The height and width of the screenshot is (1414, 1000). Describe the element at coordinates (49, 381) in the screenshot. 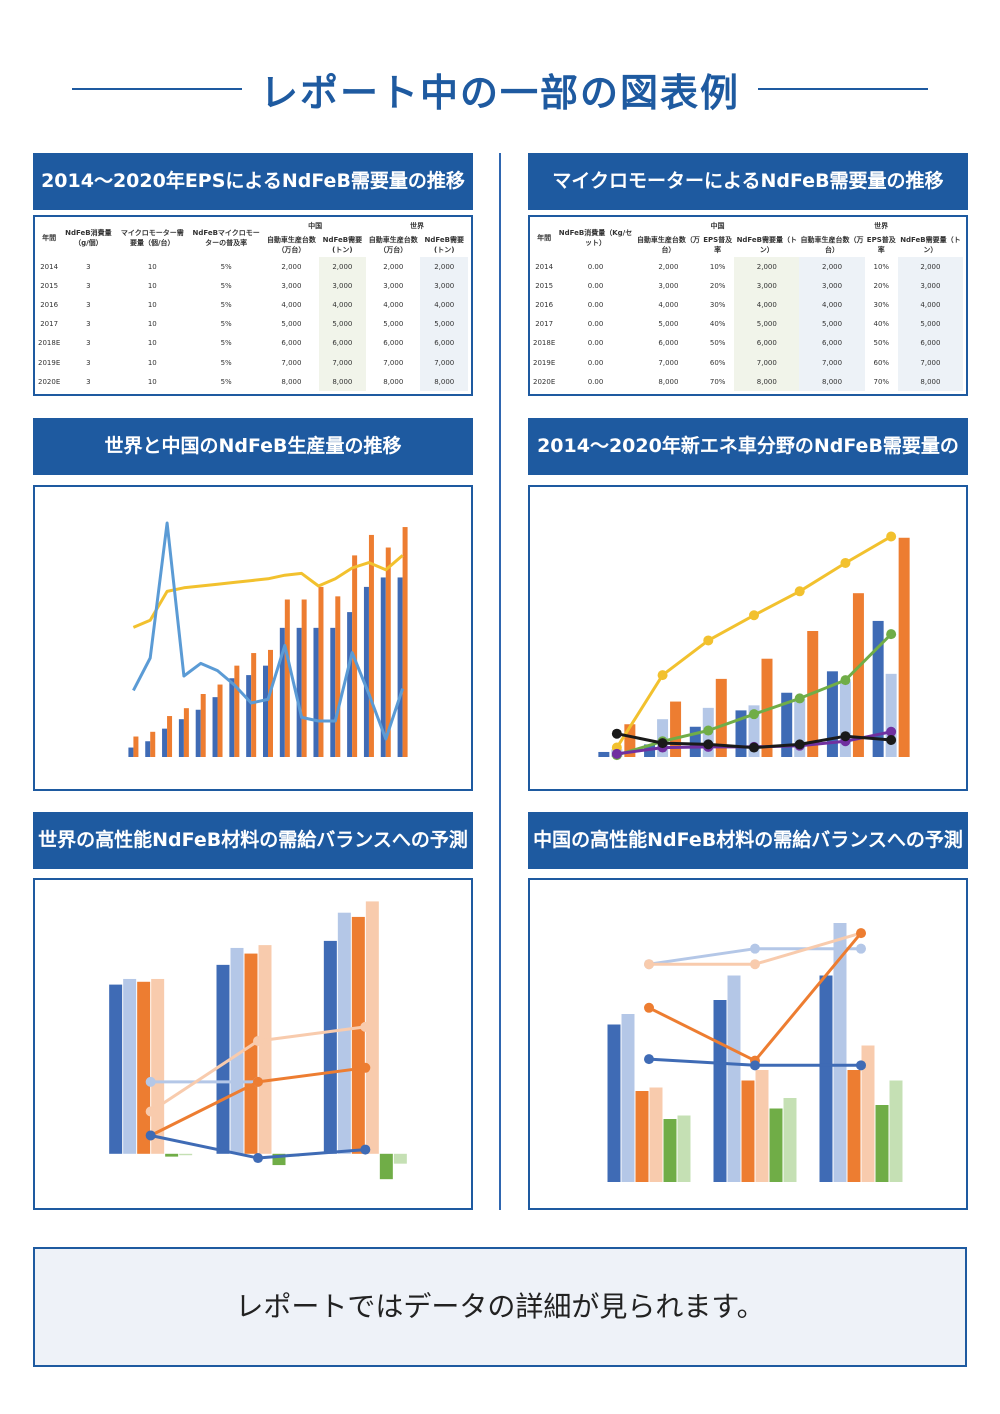

I see `table-cell: 2020E` at that location.